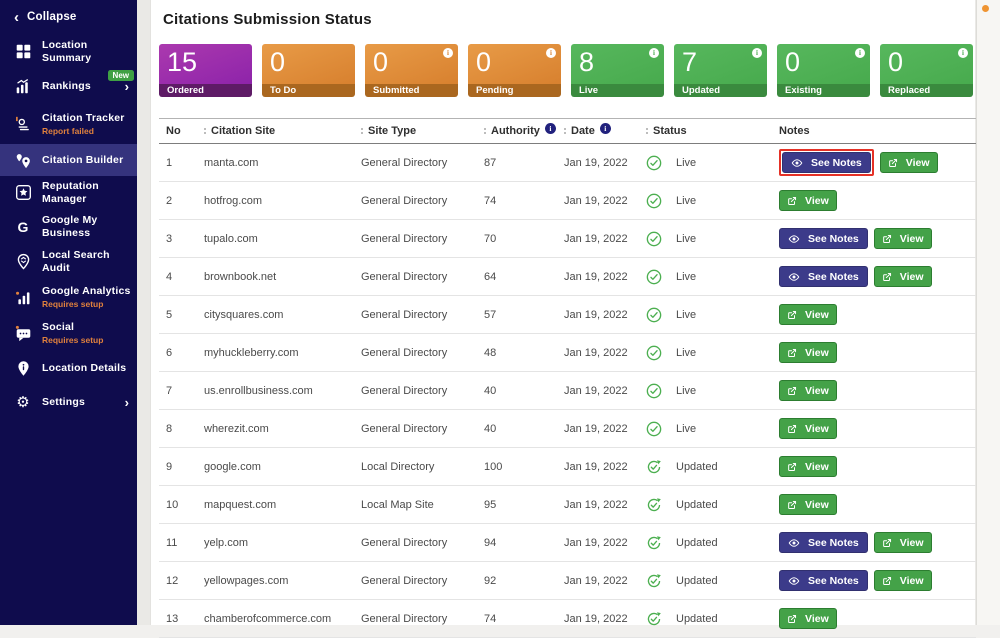 This screenshot has height=638, width=1000. Describe the element at coordinates (490, 276) in the screenshot. I see `cell-authority: 64` at that location.